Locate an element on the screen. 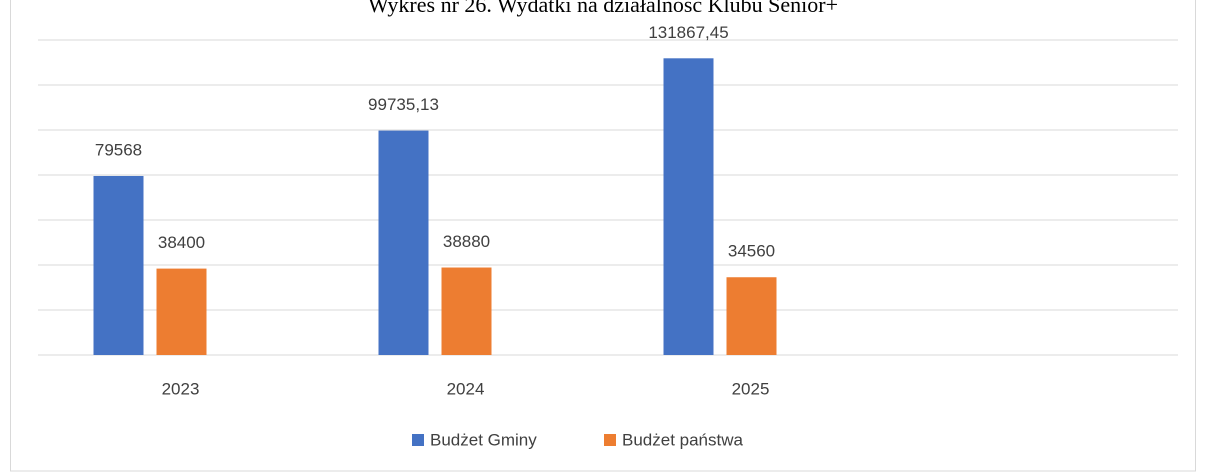  legend-label: Budżet Gminy is located at coordinates (483, 439).